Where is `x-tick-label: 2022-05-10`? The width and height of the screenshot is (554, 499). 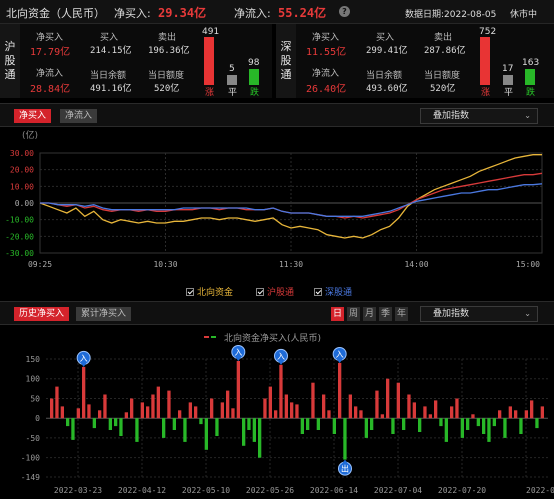
x-tick-label: 2022-05-10 is located at coordinates (206, 490).